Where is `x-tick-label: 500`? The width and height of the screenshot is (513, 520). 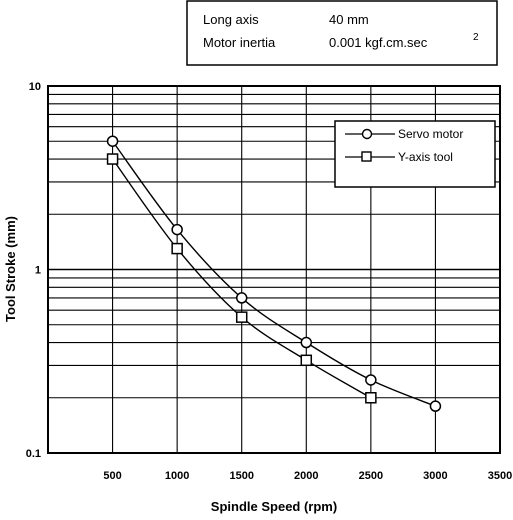
x-tick-label: 500 is located at coordinates (112, 476).